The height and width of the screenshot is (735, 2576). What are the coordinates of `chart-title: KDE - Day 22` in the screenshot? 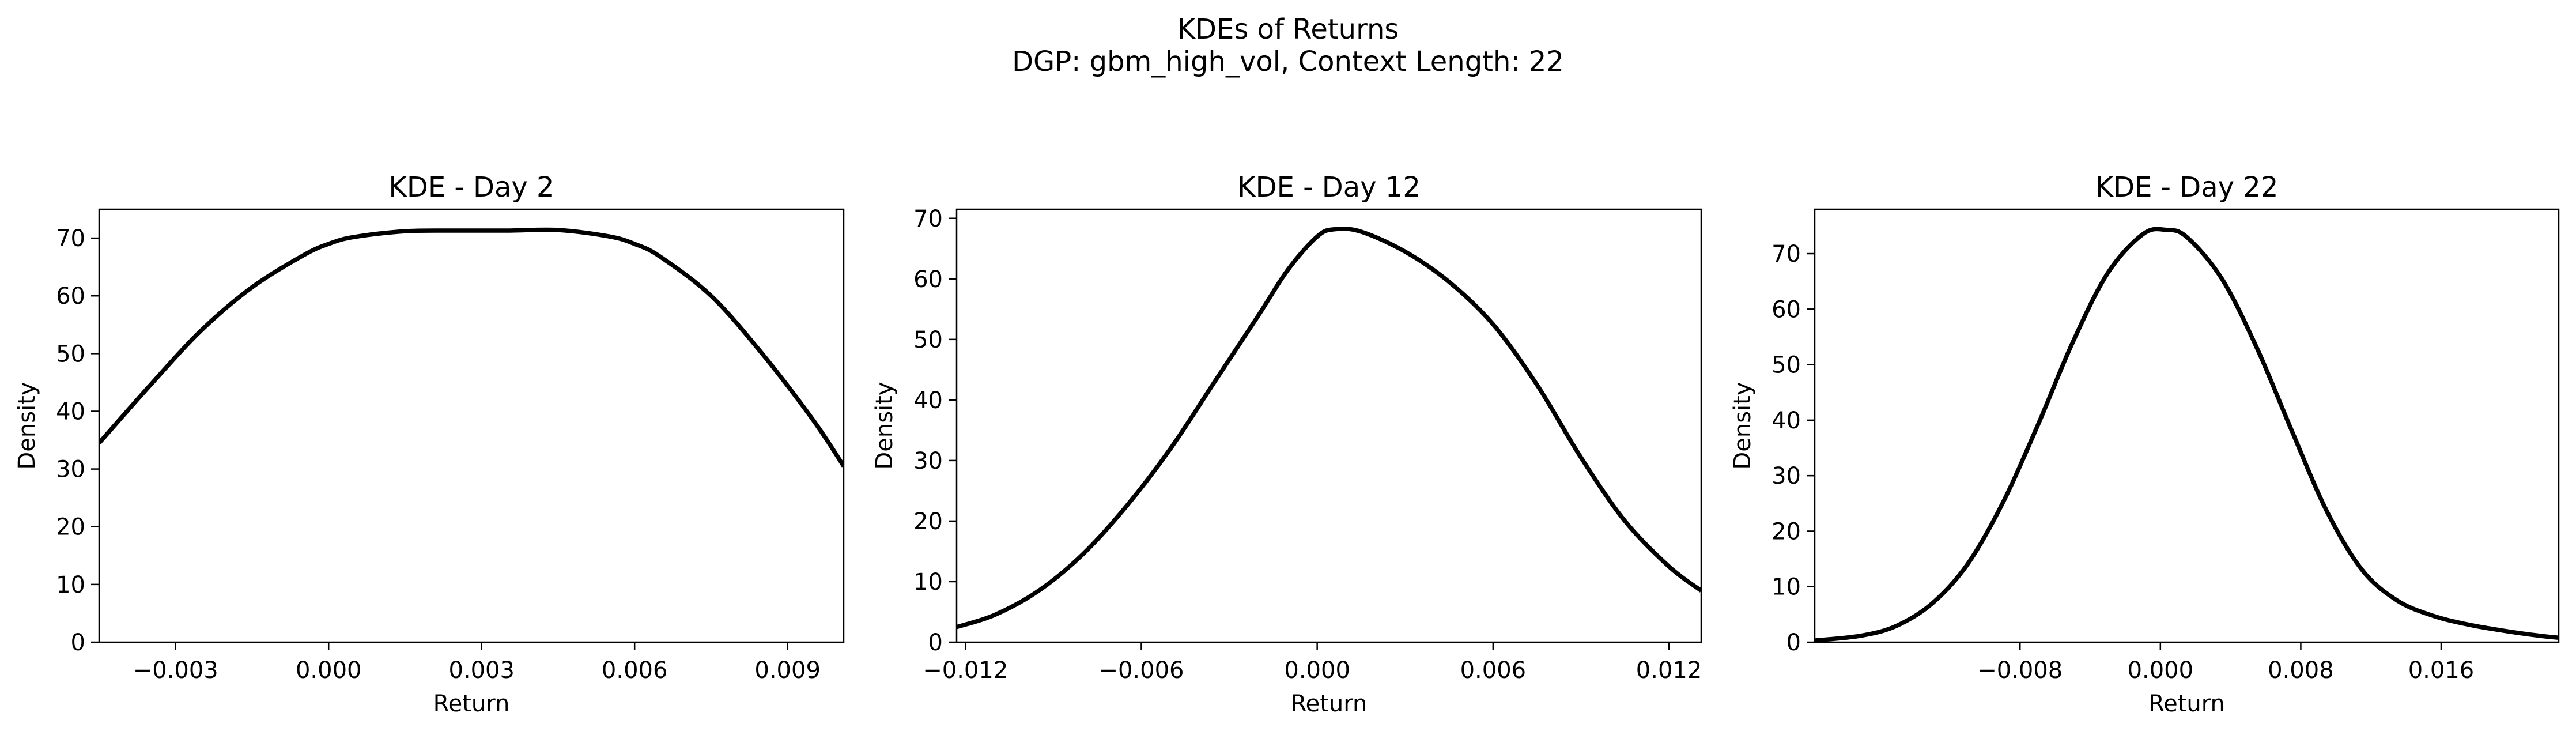 It's located at (2187, 187).